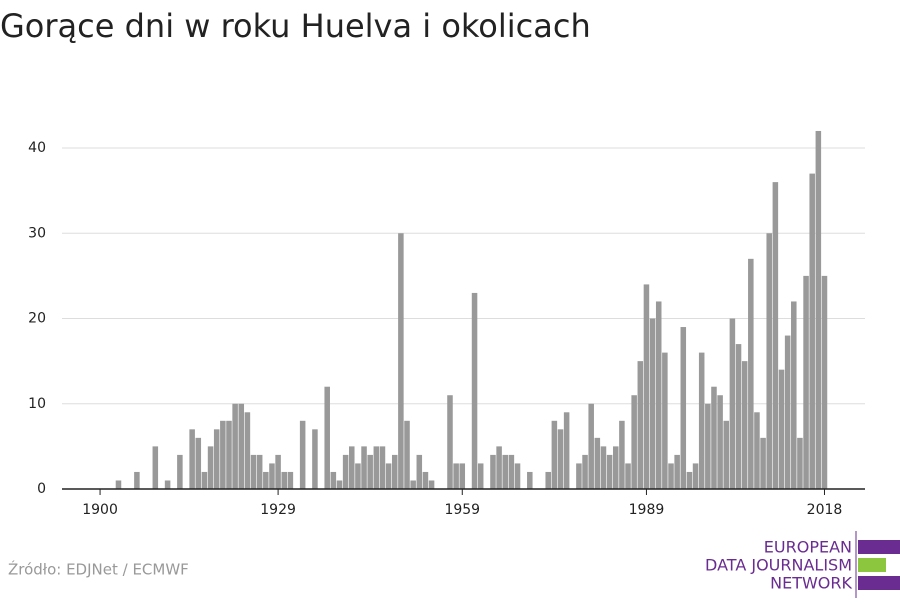  What do you see at coordinates (811, 583) in the screenshot?
I see `logo-text: NETWORK` at bounding box center [811, 583].